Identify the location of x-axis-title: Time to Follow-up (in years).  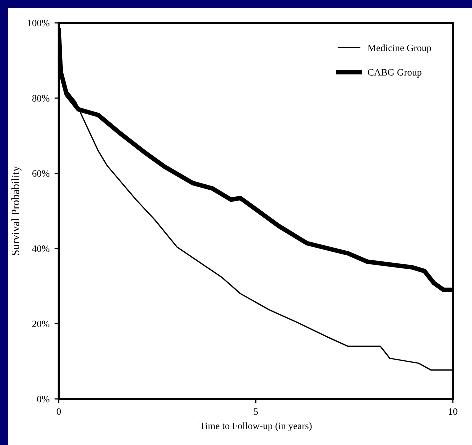
(256, 427).